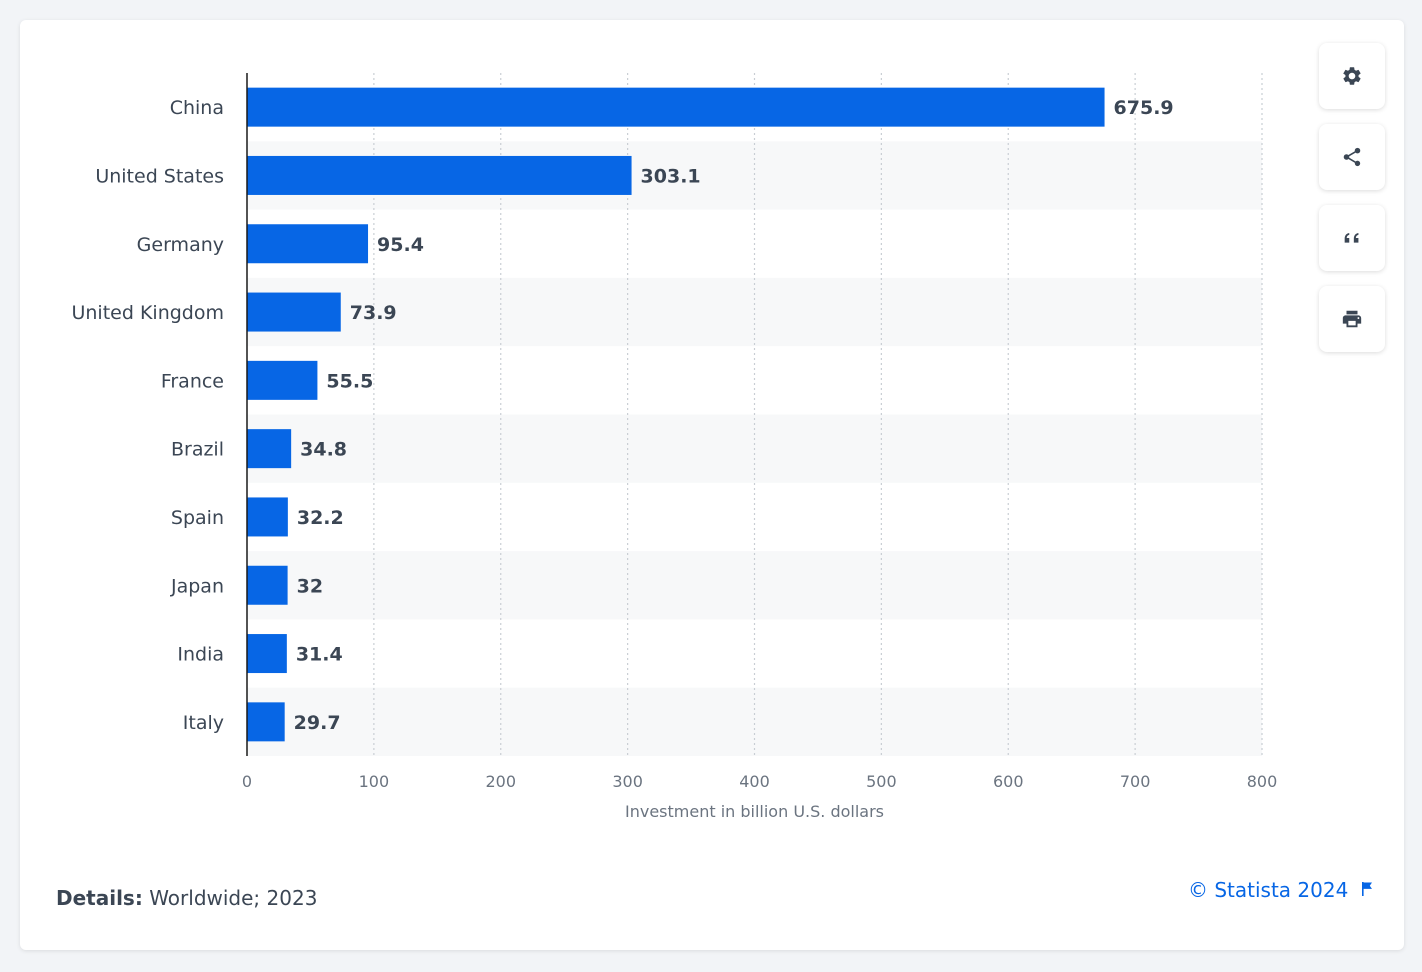 Image resolution: width=1422 pixels, height=972 pixels. I want to click on details-value: Worldwide; 2023, so click(230, 898).